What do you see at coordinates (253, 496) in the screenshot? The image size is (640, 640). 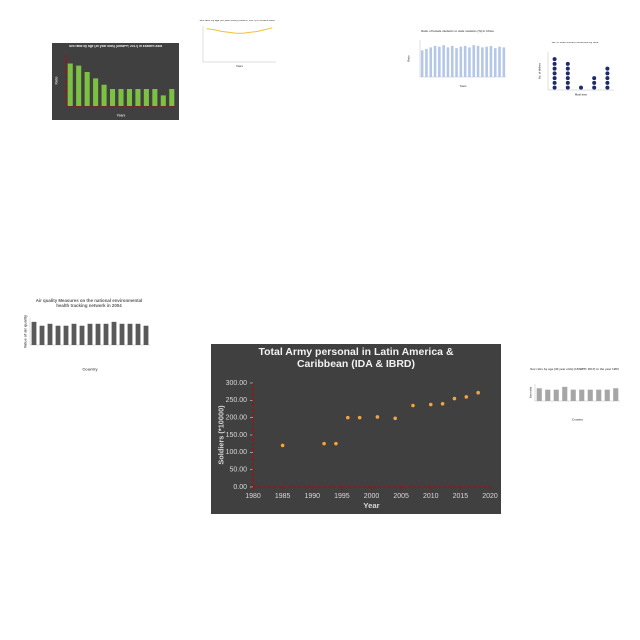 I see `x-tick-label: 1980` at bounding box center [253, 496].